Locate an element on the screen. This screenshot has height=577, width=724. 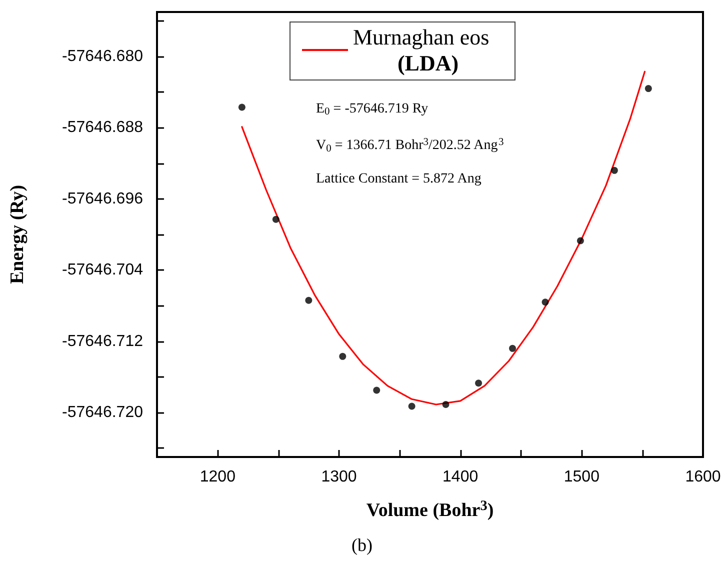
x-tick-label: 1300 is located at coordinates (339, 477).